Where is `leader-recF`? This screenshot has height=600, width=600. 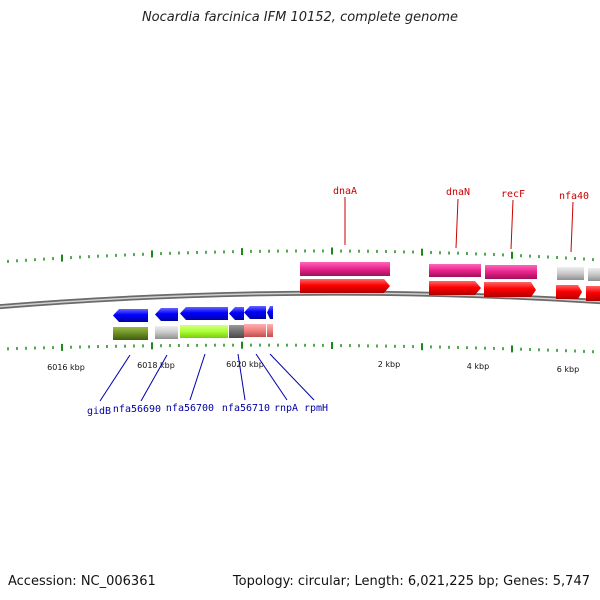 leader-recF is located at coordinates (512, 224).